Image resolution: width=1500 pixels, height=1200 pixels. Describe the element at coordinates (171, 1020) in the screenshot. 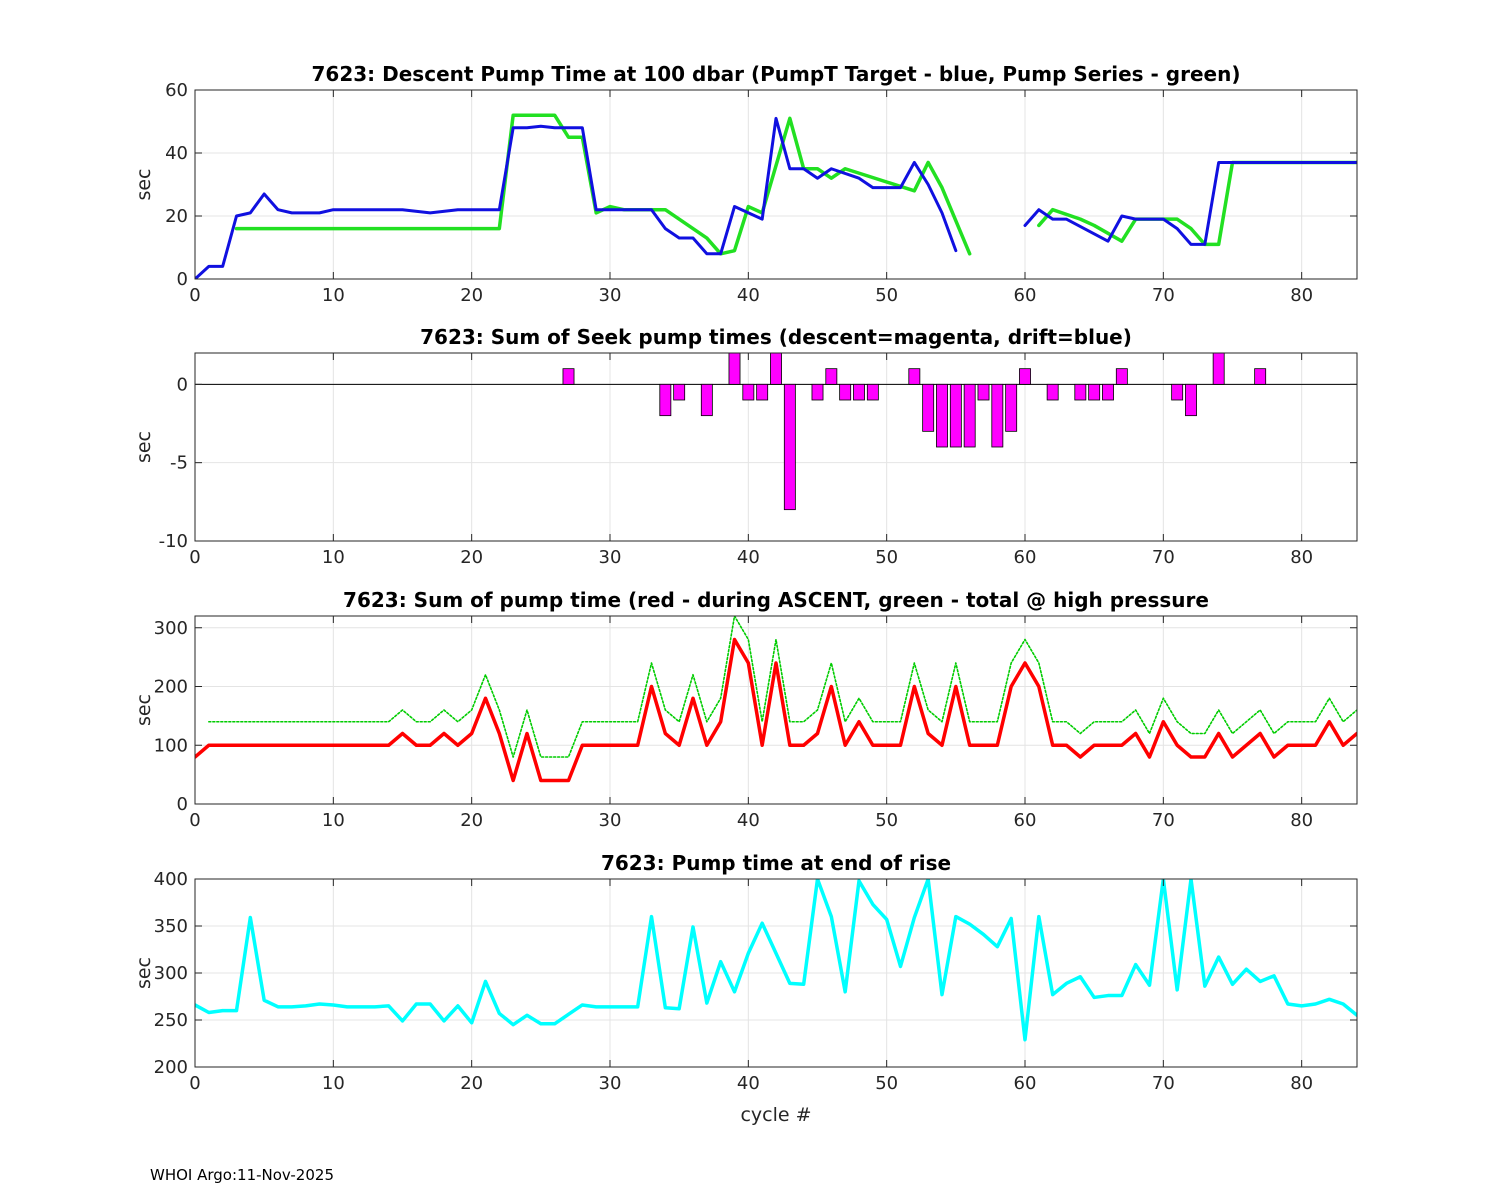

I see `y-tick-label: 250` at that location.